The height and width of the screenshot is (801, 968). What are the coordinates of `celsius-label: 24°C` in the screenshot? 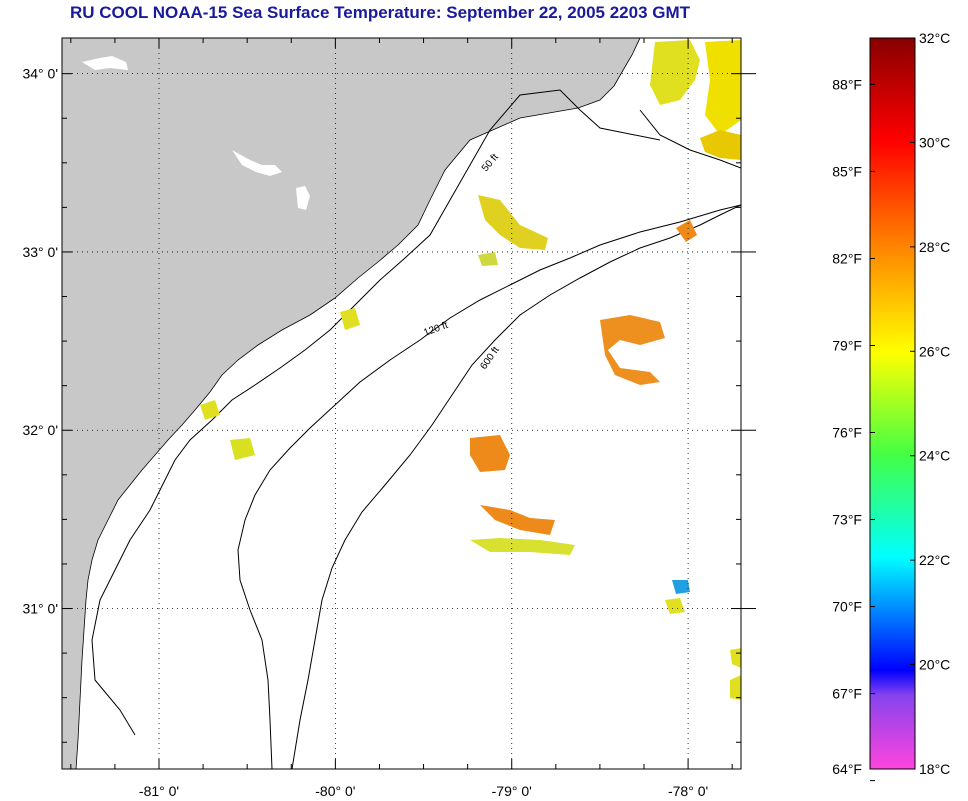 It's located at (934, 456).